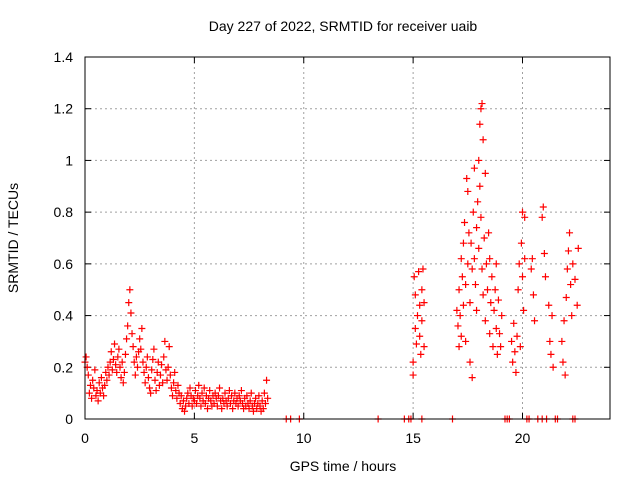 The image size is (640, 480). What do you see at coordinates (343, 466) in the screenshot?
I see `x-axis-title: GPS time / hours` at bounding box center [343, 466].